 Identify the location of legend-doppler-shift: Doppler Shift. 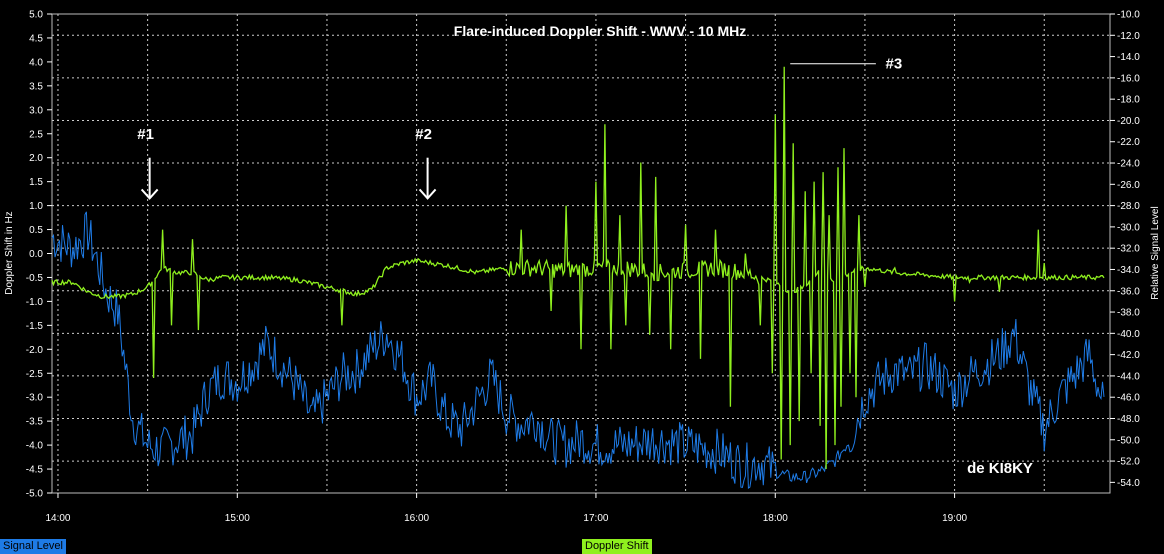
(617, 546).